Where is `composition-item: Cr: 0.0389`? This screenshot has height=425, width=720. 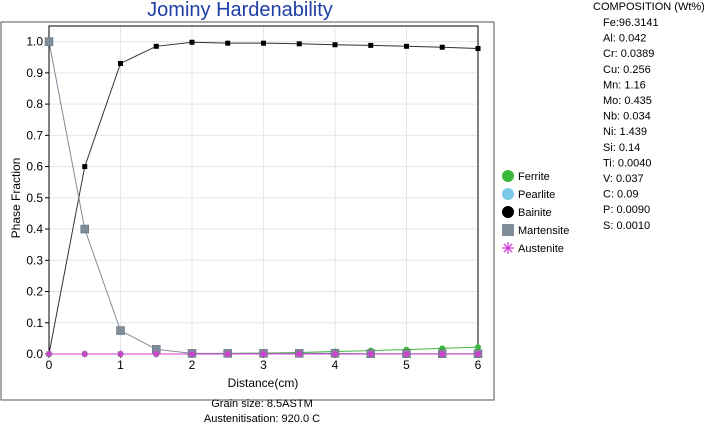
composition-item: Cr: 0.0389 is located at coordinates (628, 54).